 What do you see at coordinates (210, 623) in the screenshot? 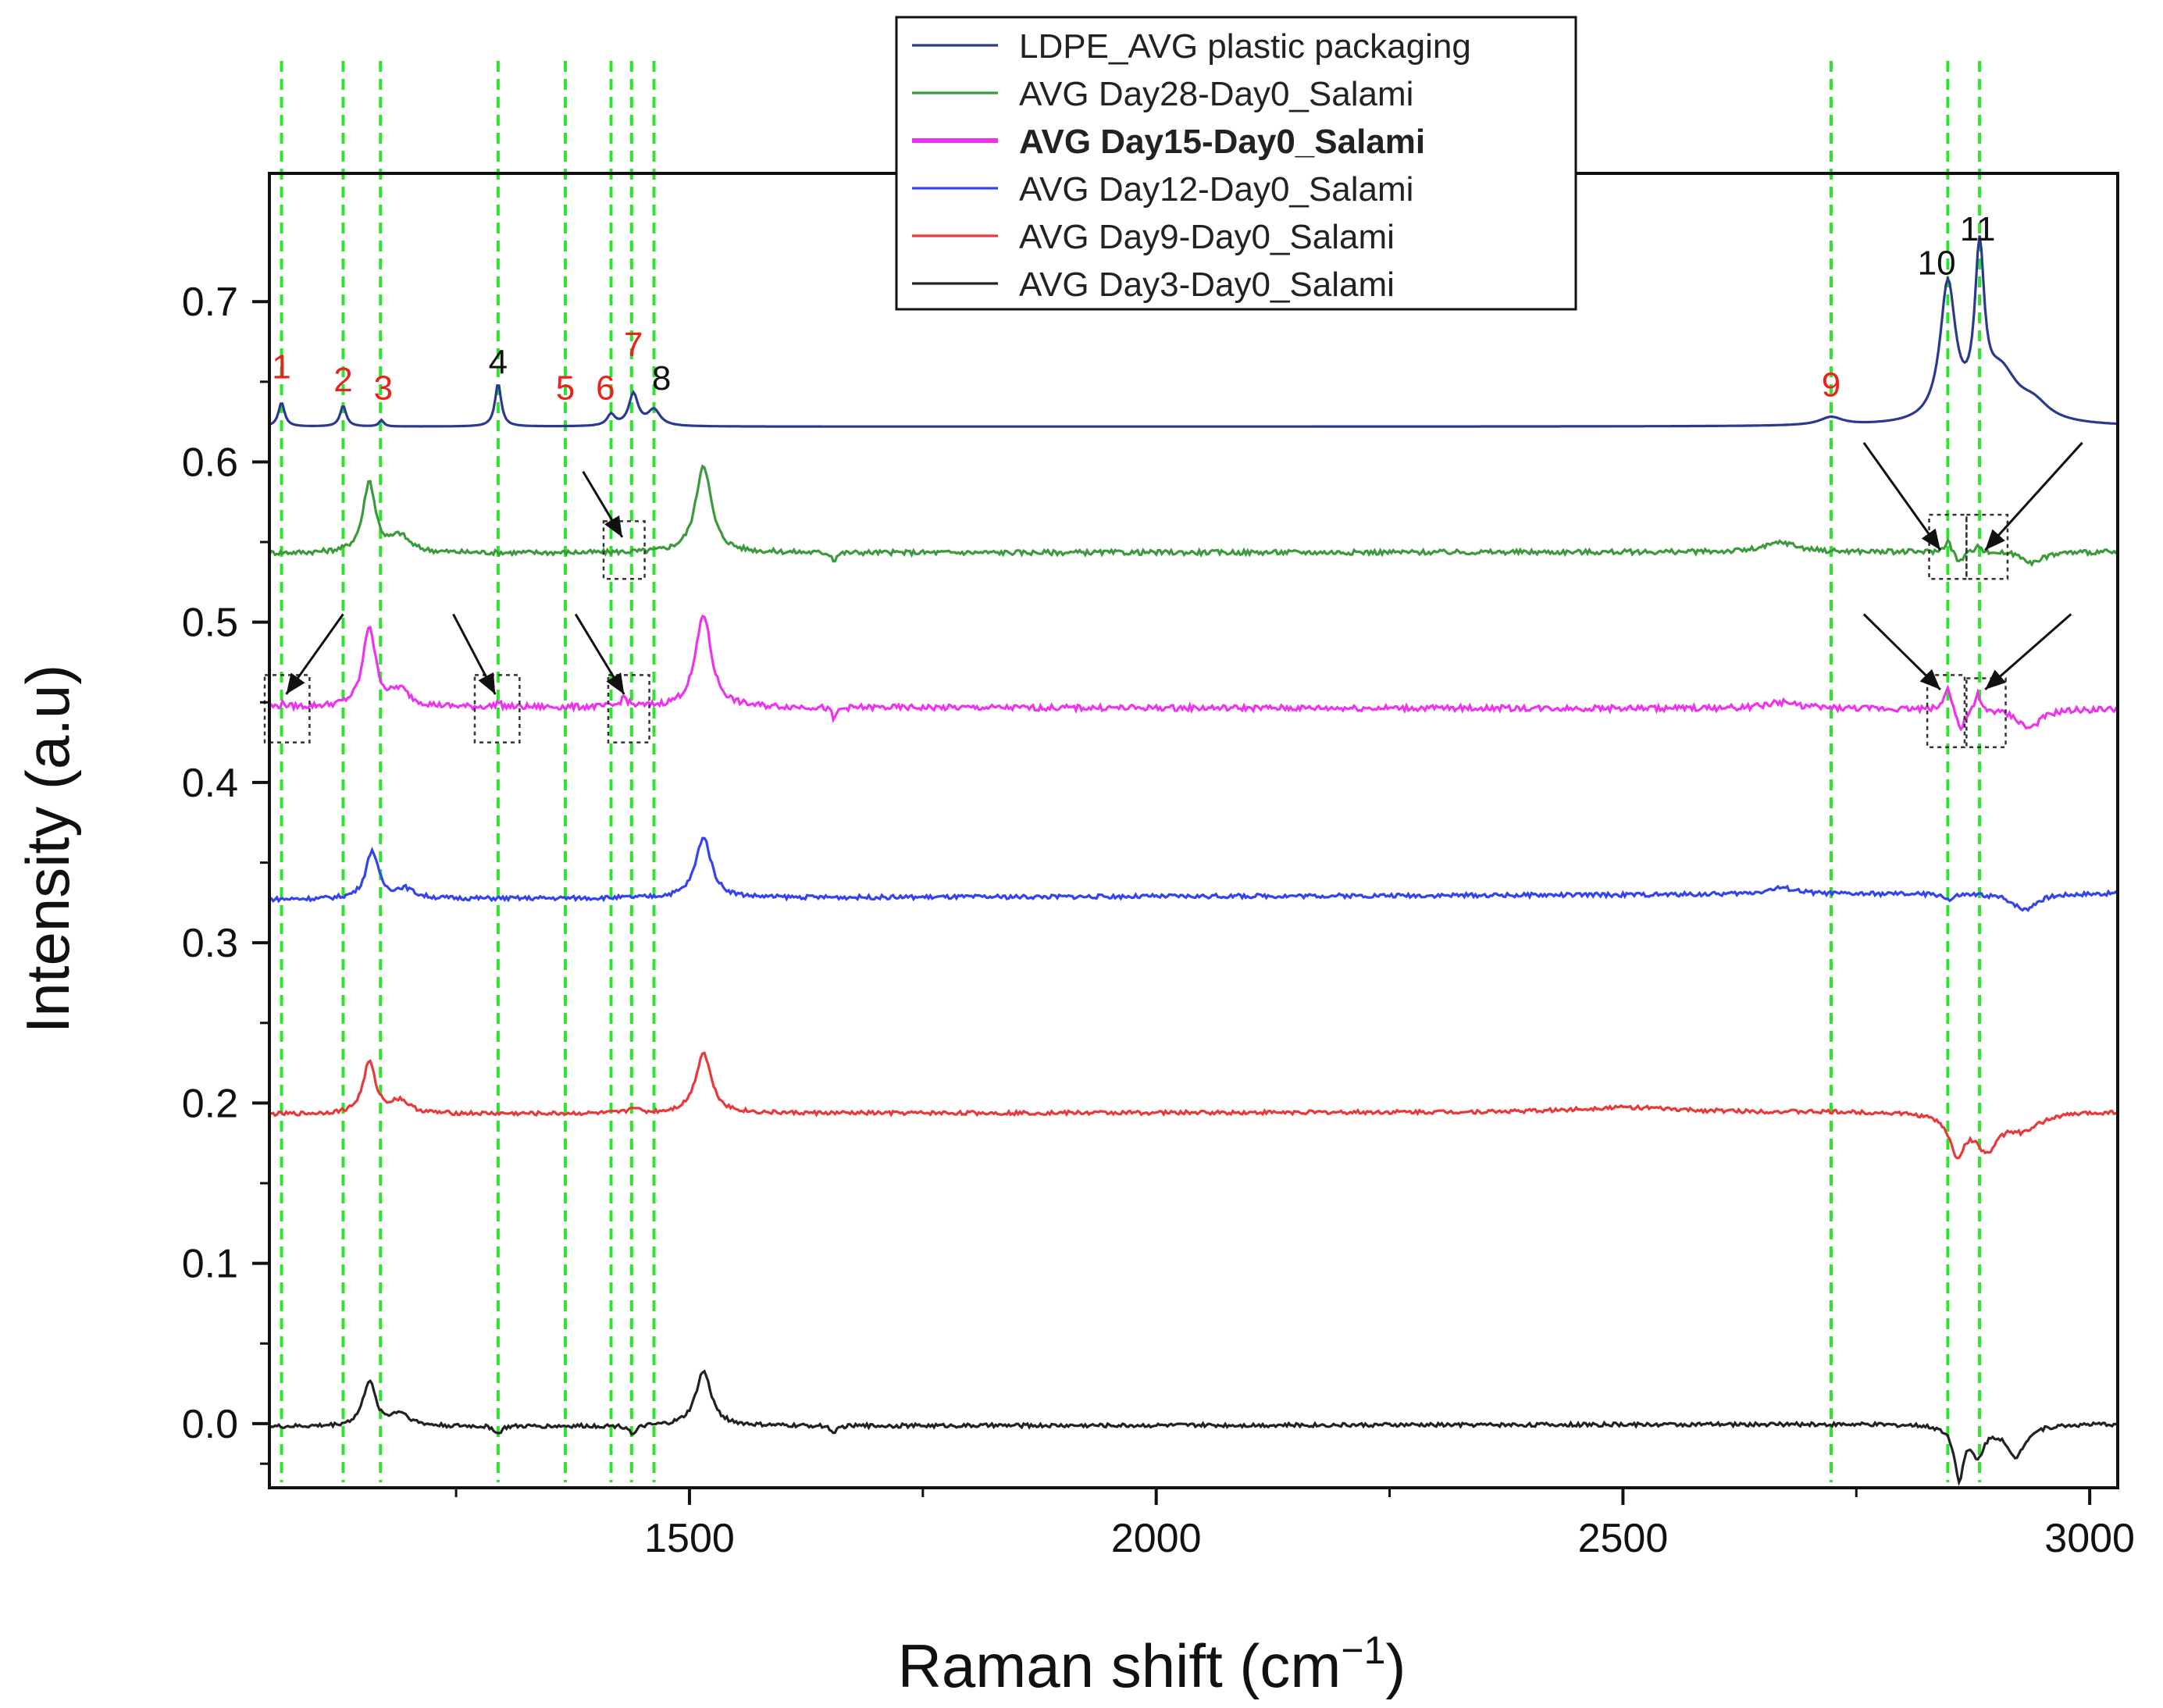
I see `y-tick-label: 0.5` at bounding box center [210, 623].